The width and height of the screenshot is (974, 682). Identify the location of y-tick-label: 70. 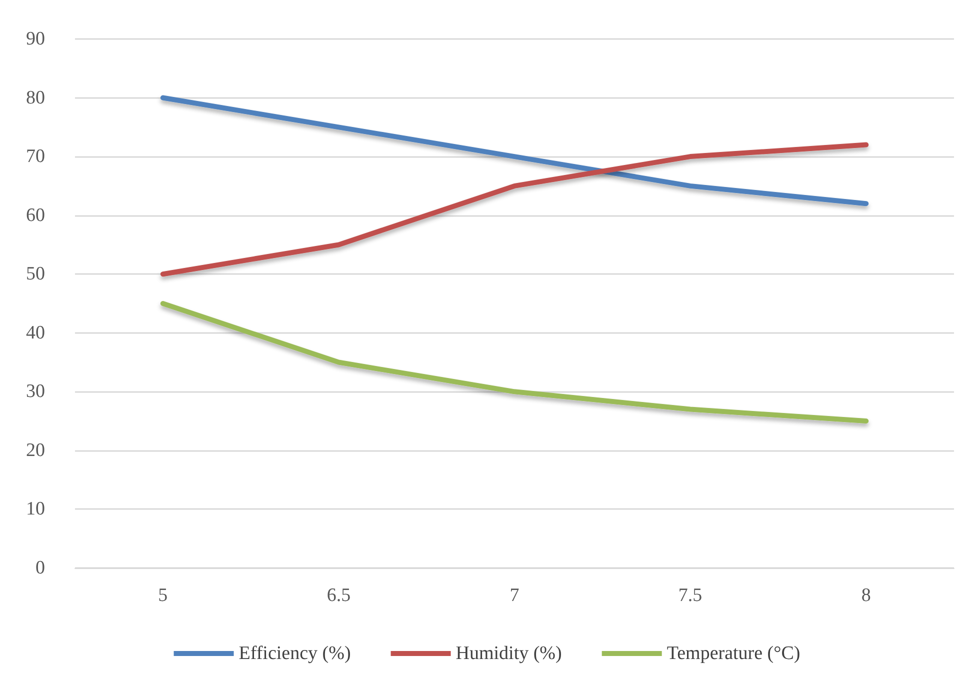
(35, 157).